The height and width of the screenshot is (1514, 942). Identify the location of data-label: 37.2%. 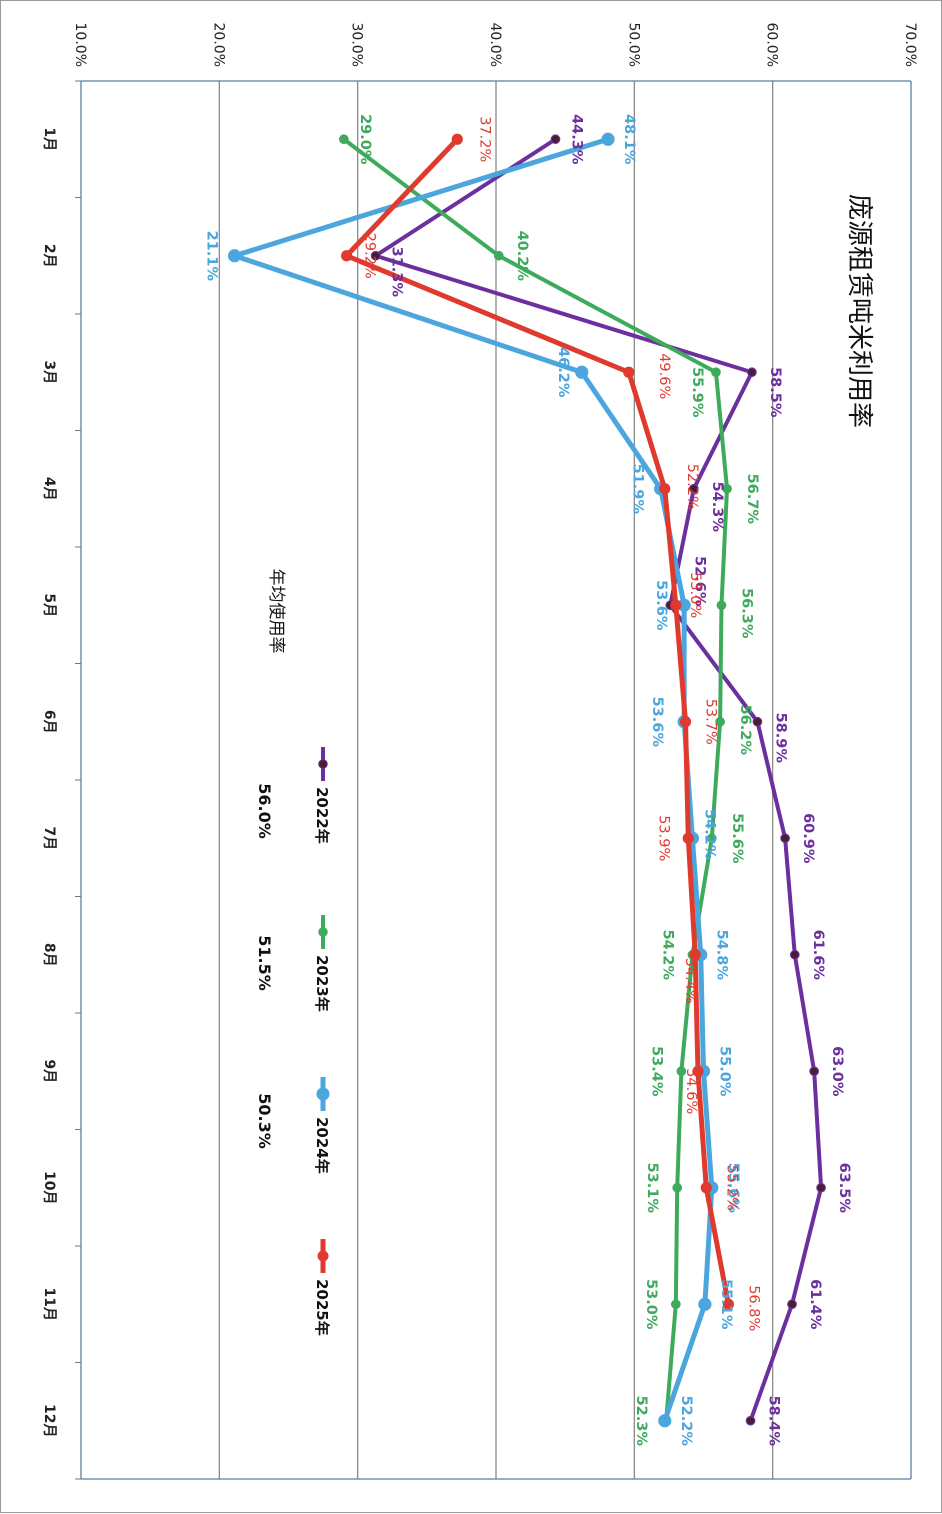
(484, 139).